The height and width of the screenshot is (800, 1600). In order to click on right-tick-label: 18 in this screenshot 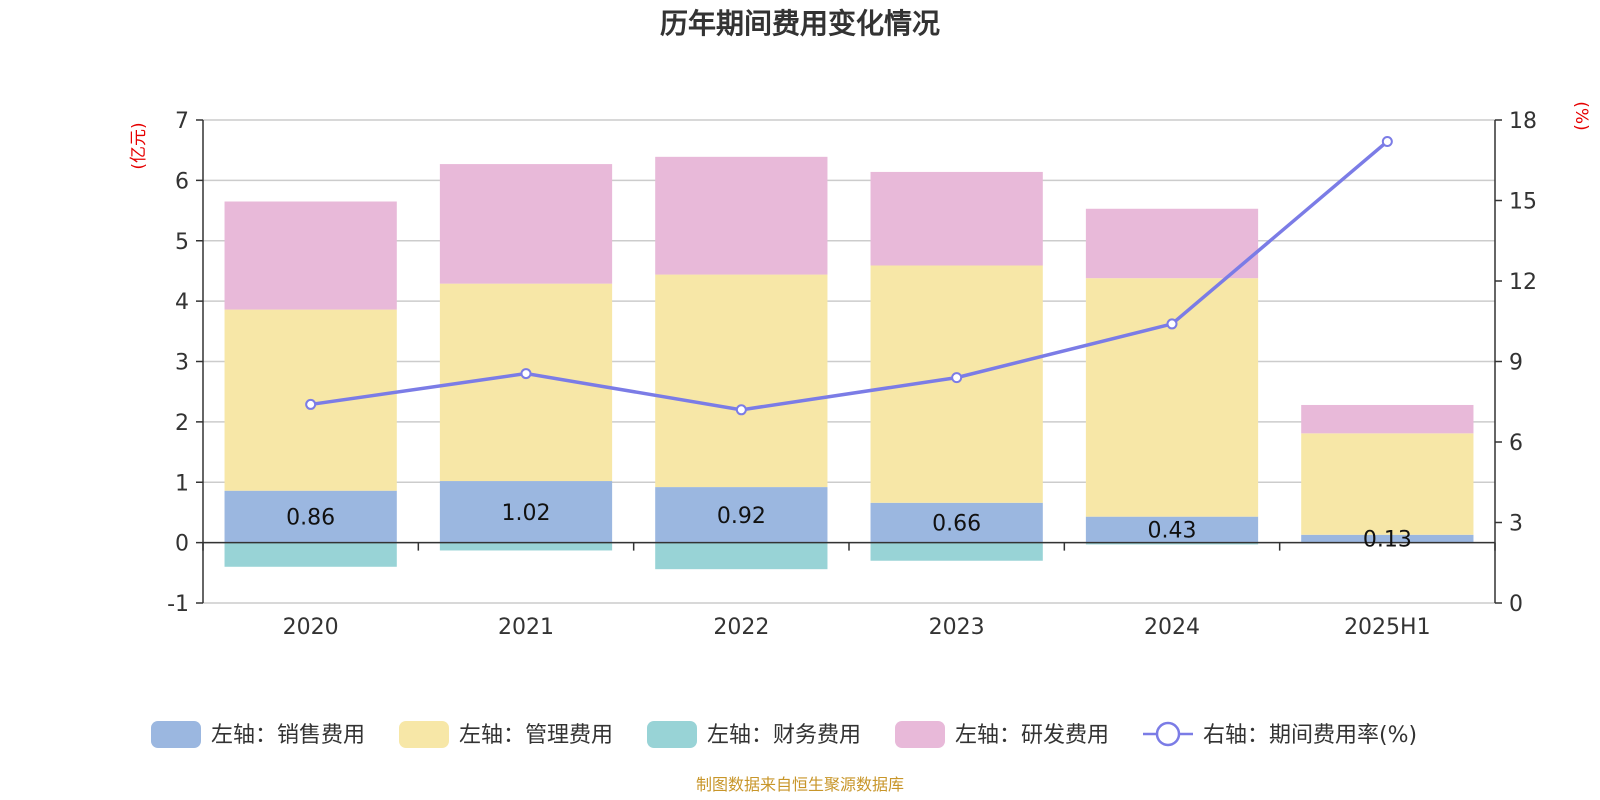, I will do `click(1523, 121)`.